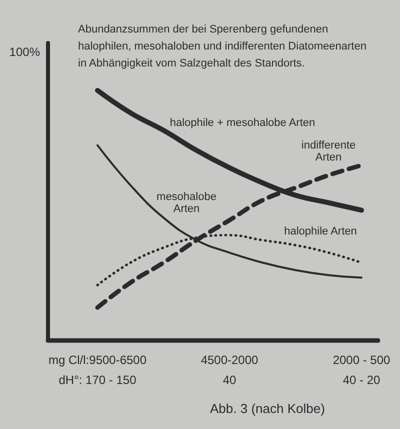 The width and height of the screenshot is (400, 429). What do you see at coordinates (224, 47) in the screenshot?
I see `chart-title: Abundanzsummen der bei Sperenberg gefundenen halophilen, mesohaloben und indifferenten Diatomeenarten in Abhängigkeit vom Salzgehalt des Standorts.` at bounding box center [224, 47].